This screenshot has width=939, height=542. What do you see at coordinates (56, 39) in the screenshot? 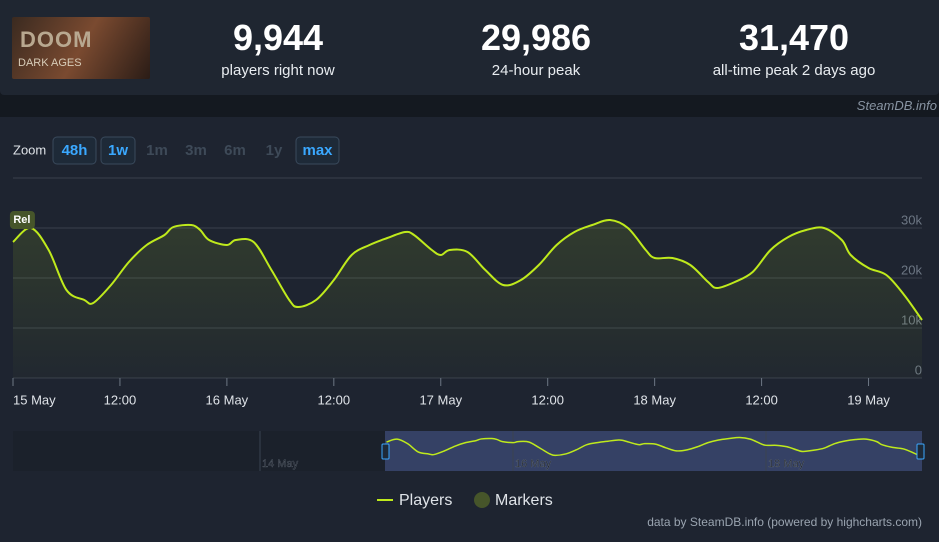
I see `logo-title: DOOM` at bounding box center [56, 39].